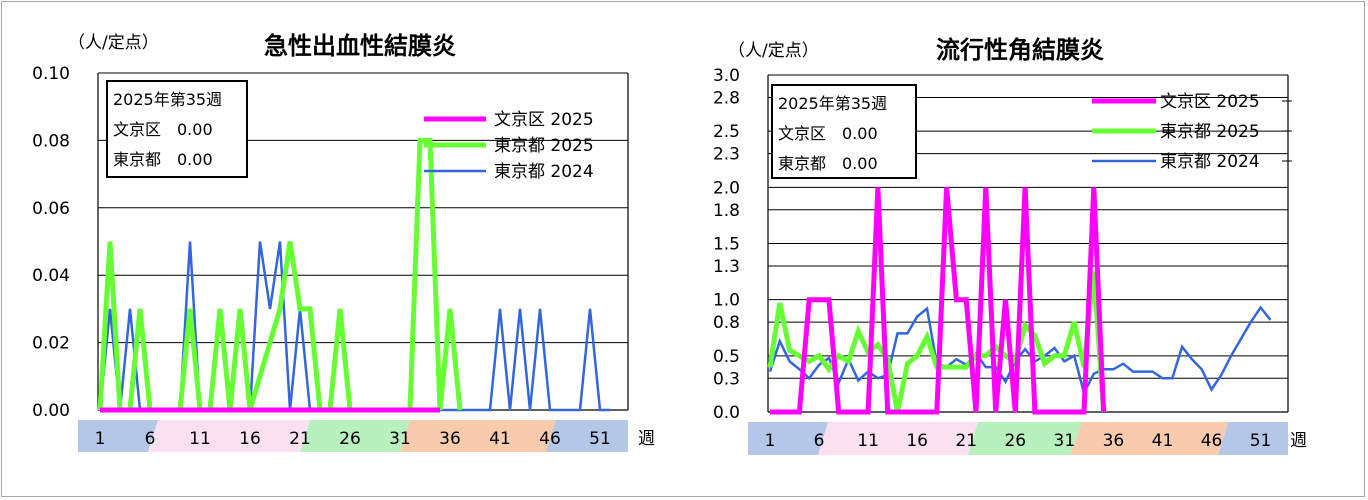 The width and height of the screenshot is (1368, 500). I want to click on y-tick-label: 0.02, so click(51, 344).